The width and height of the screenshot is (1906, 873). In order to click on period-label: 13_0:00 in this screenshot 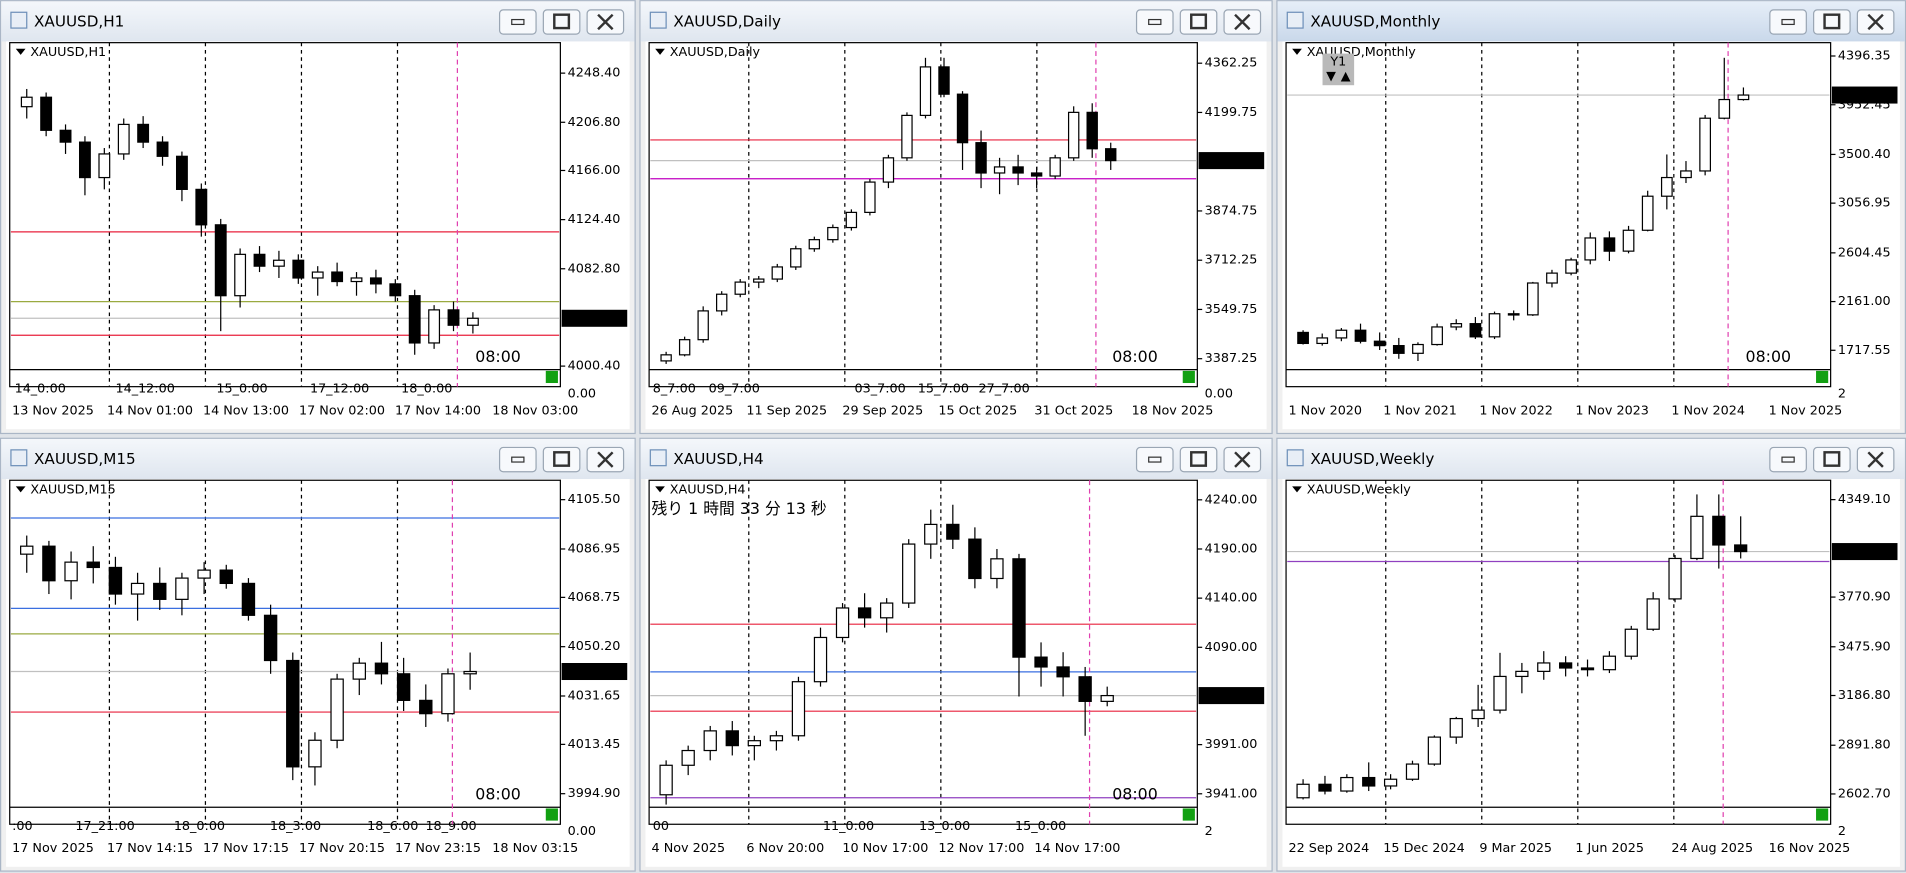, I will do `click(944, 826)`.